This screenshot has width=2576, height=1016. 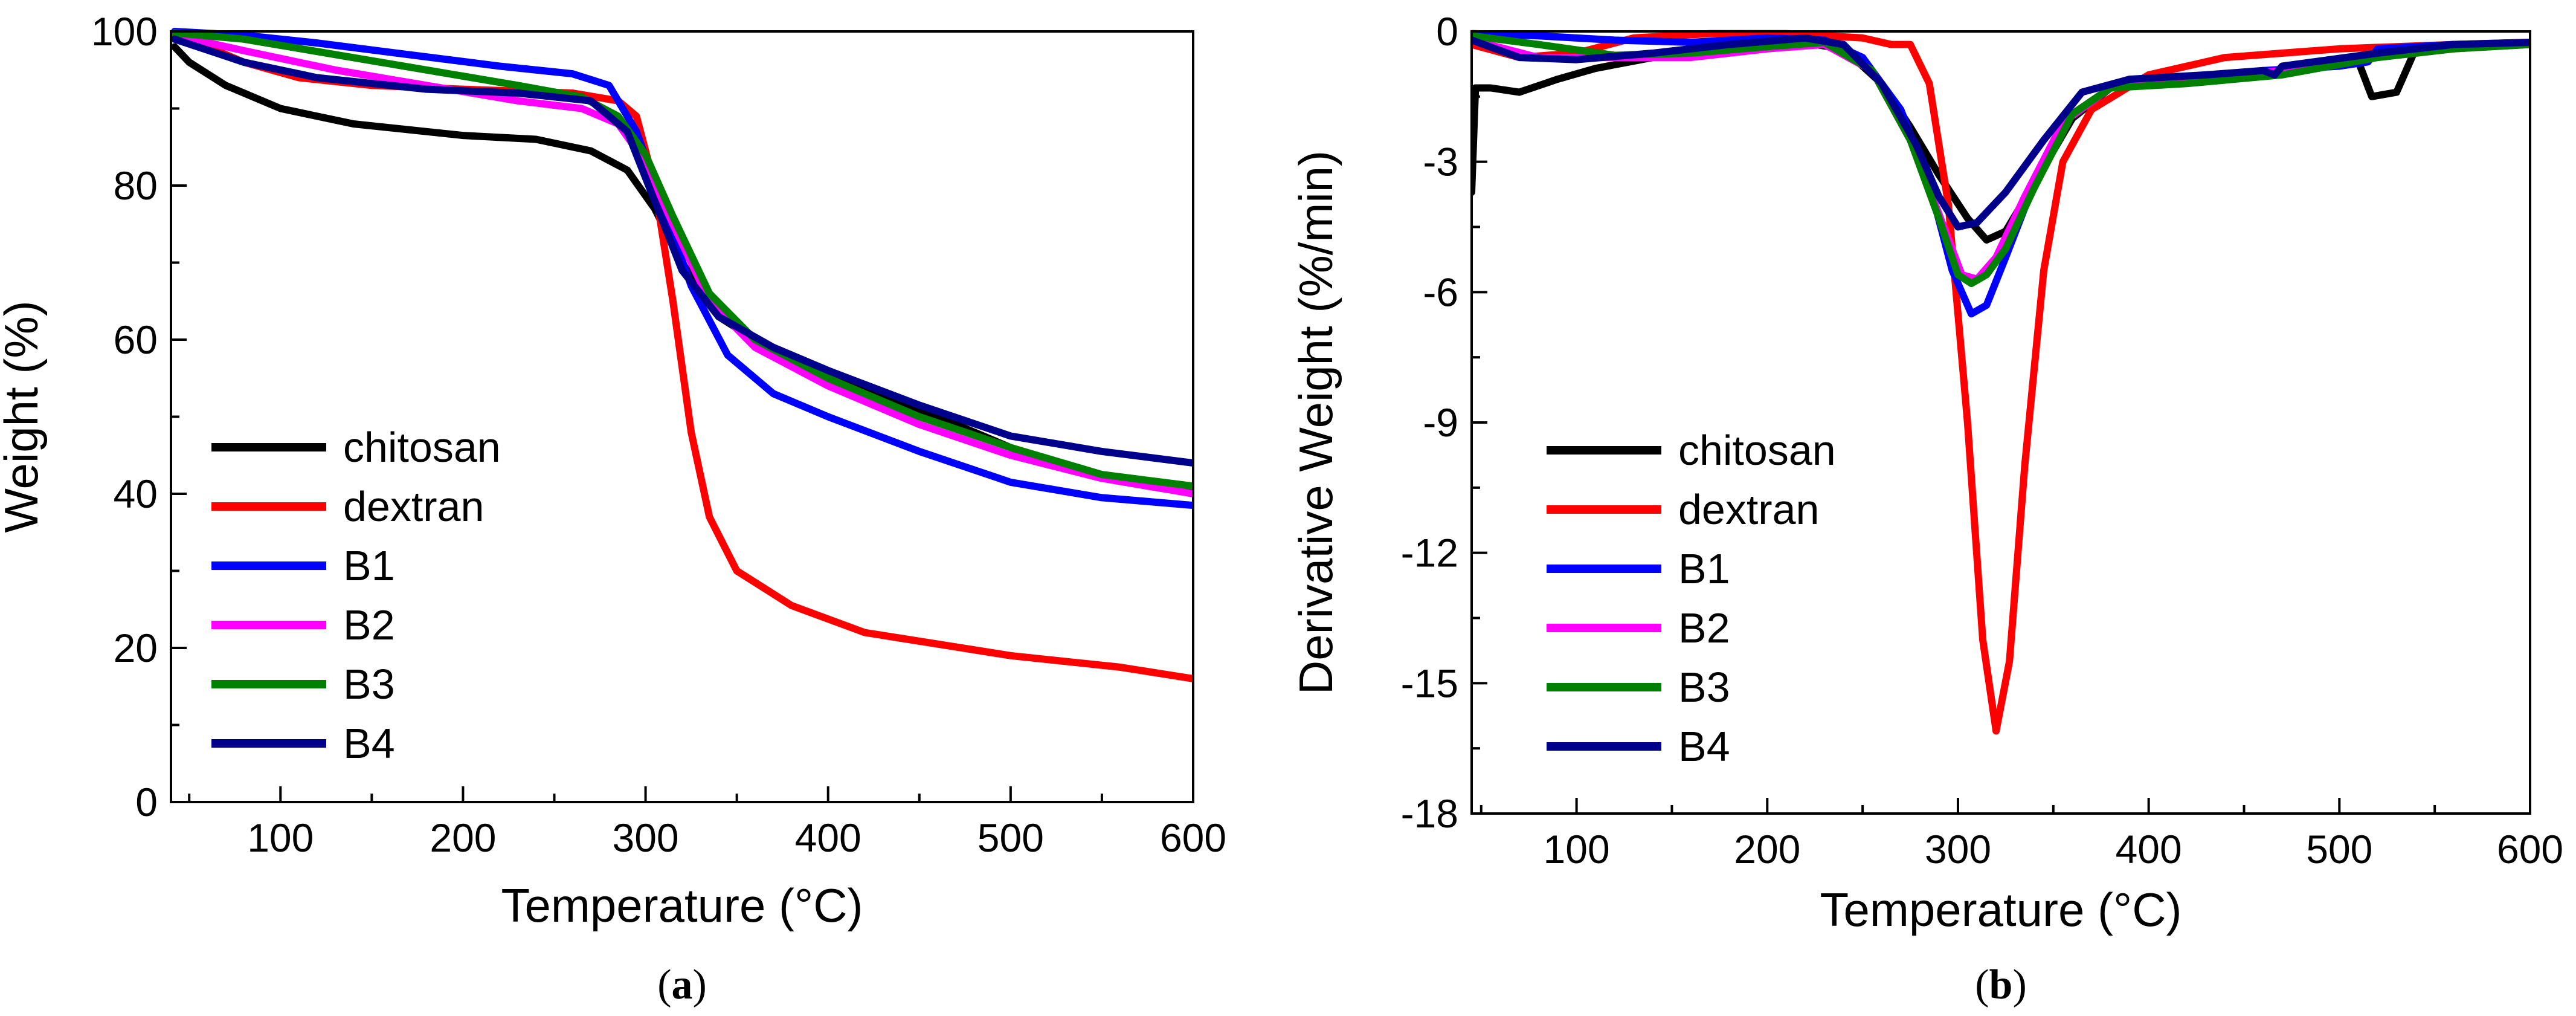 I want to click on panel-a-legend-label-chitosan: chitosan, so click(x=422, y=447).